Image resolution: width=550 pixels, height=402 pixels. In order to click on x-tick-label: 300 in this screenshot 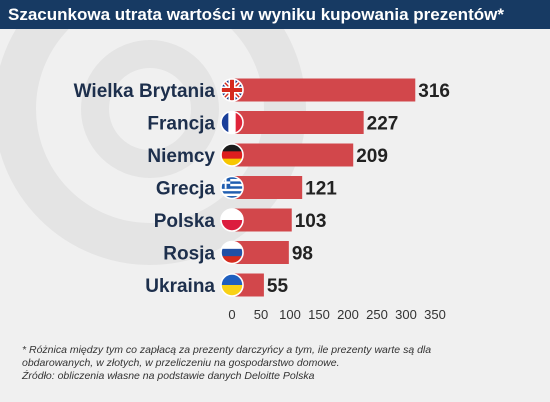, I will do `click(406, 314)`.